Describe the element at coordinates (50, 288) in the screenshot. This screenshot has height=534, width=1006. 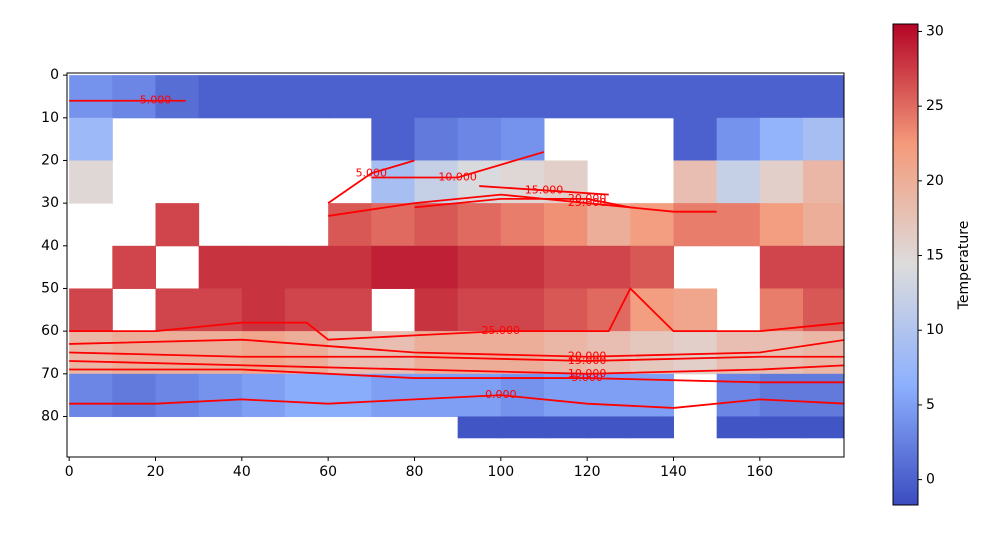
I see `y-tick-label: 50` at that location.